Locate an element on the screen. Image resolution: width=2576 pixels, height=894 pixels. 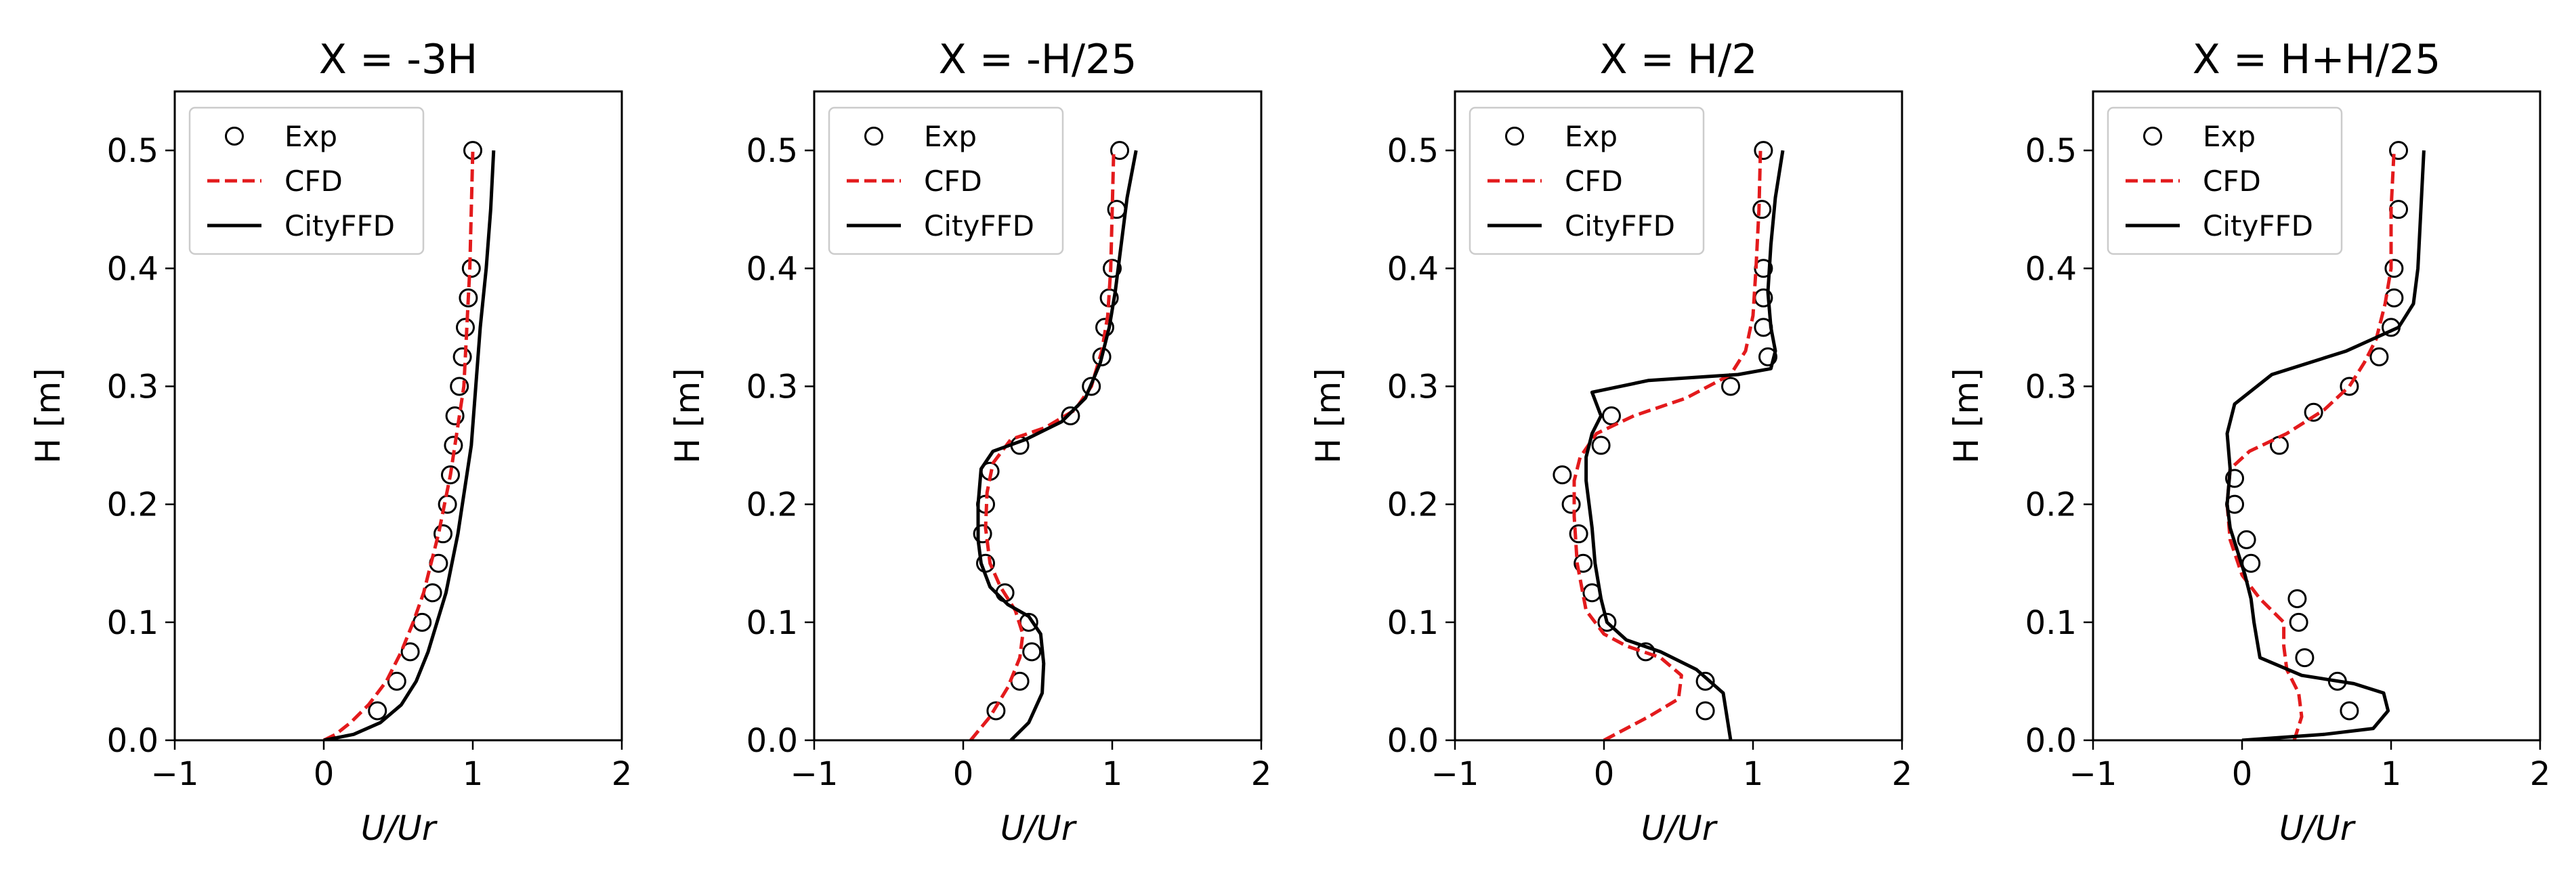
chart-title: X = H/2 is located at coordinates (1678, 60).